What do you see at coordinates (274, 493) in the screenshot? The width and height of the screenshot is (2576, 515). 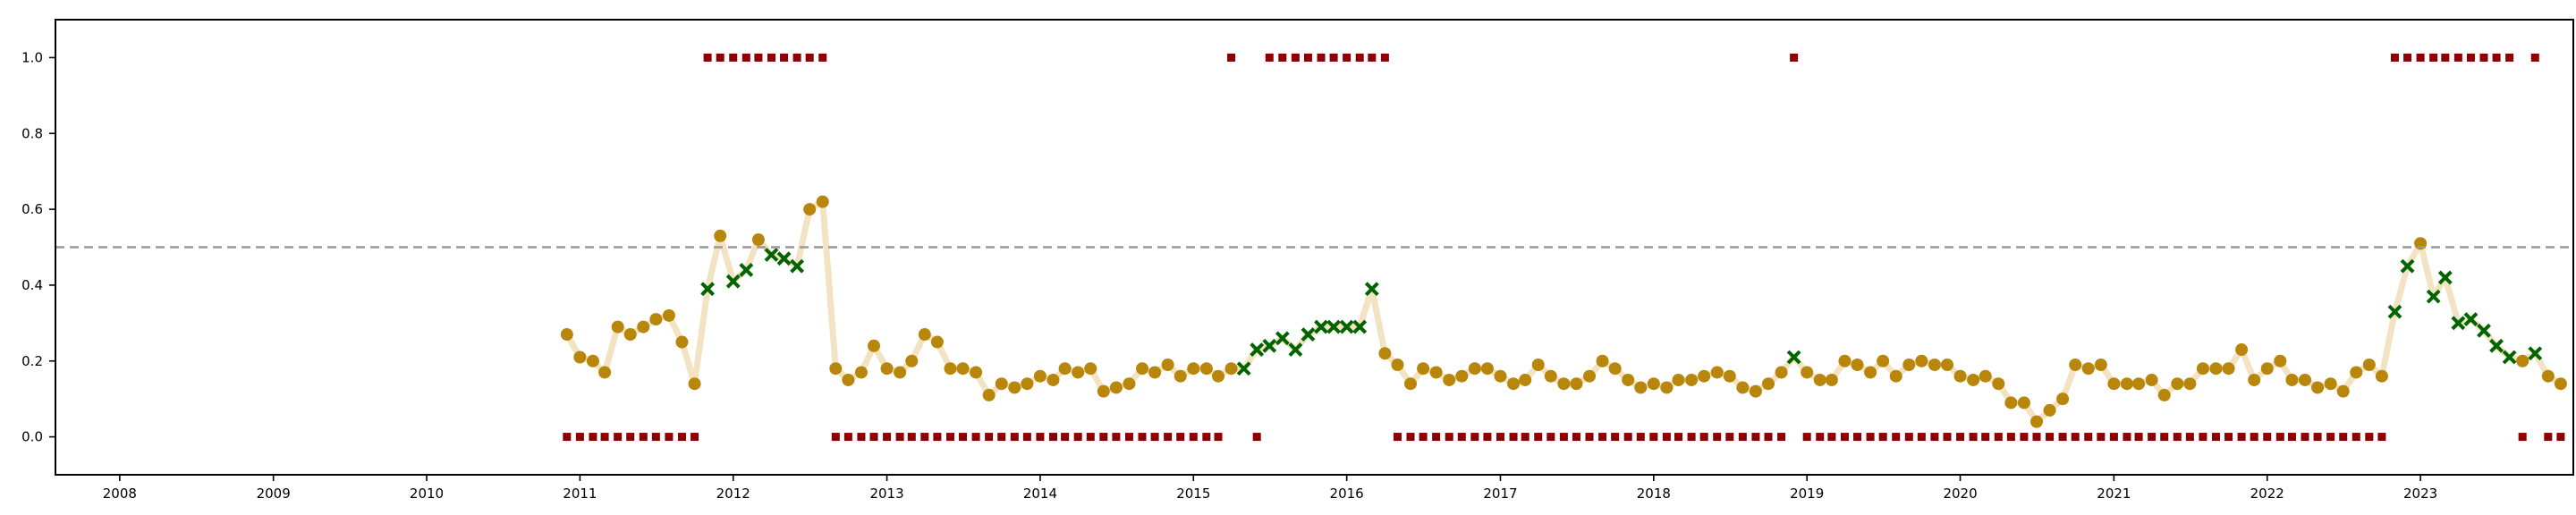 I see `x-tick-label: 2009` at bounding box center [274, 493].